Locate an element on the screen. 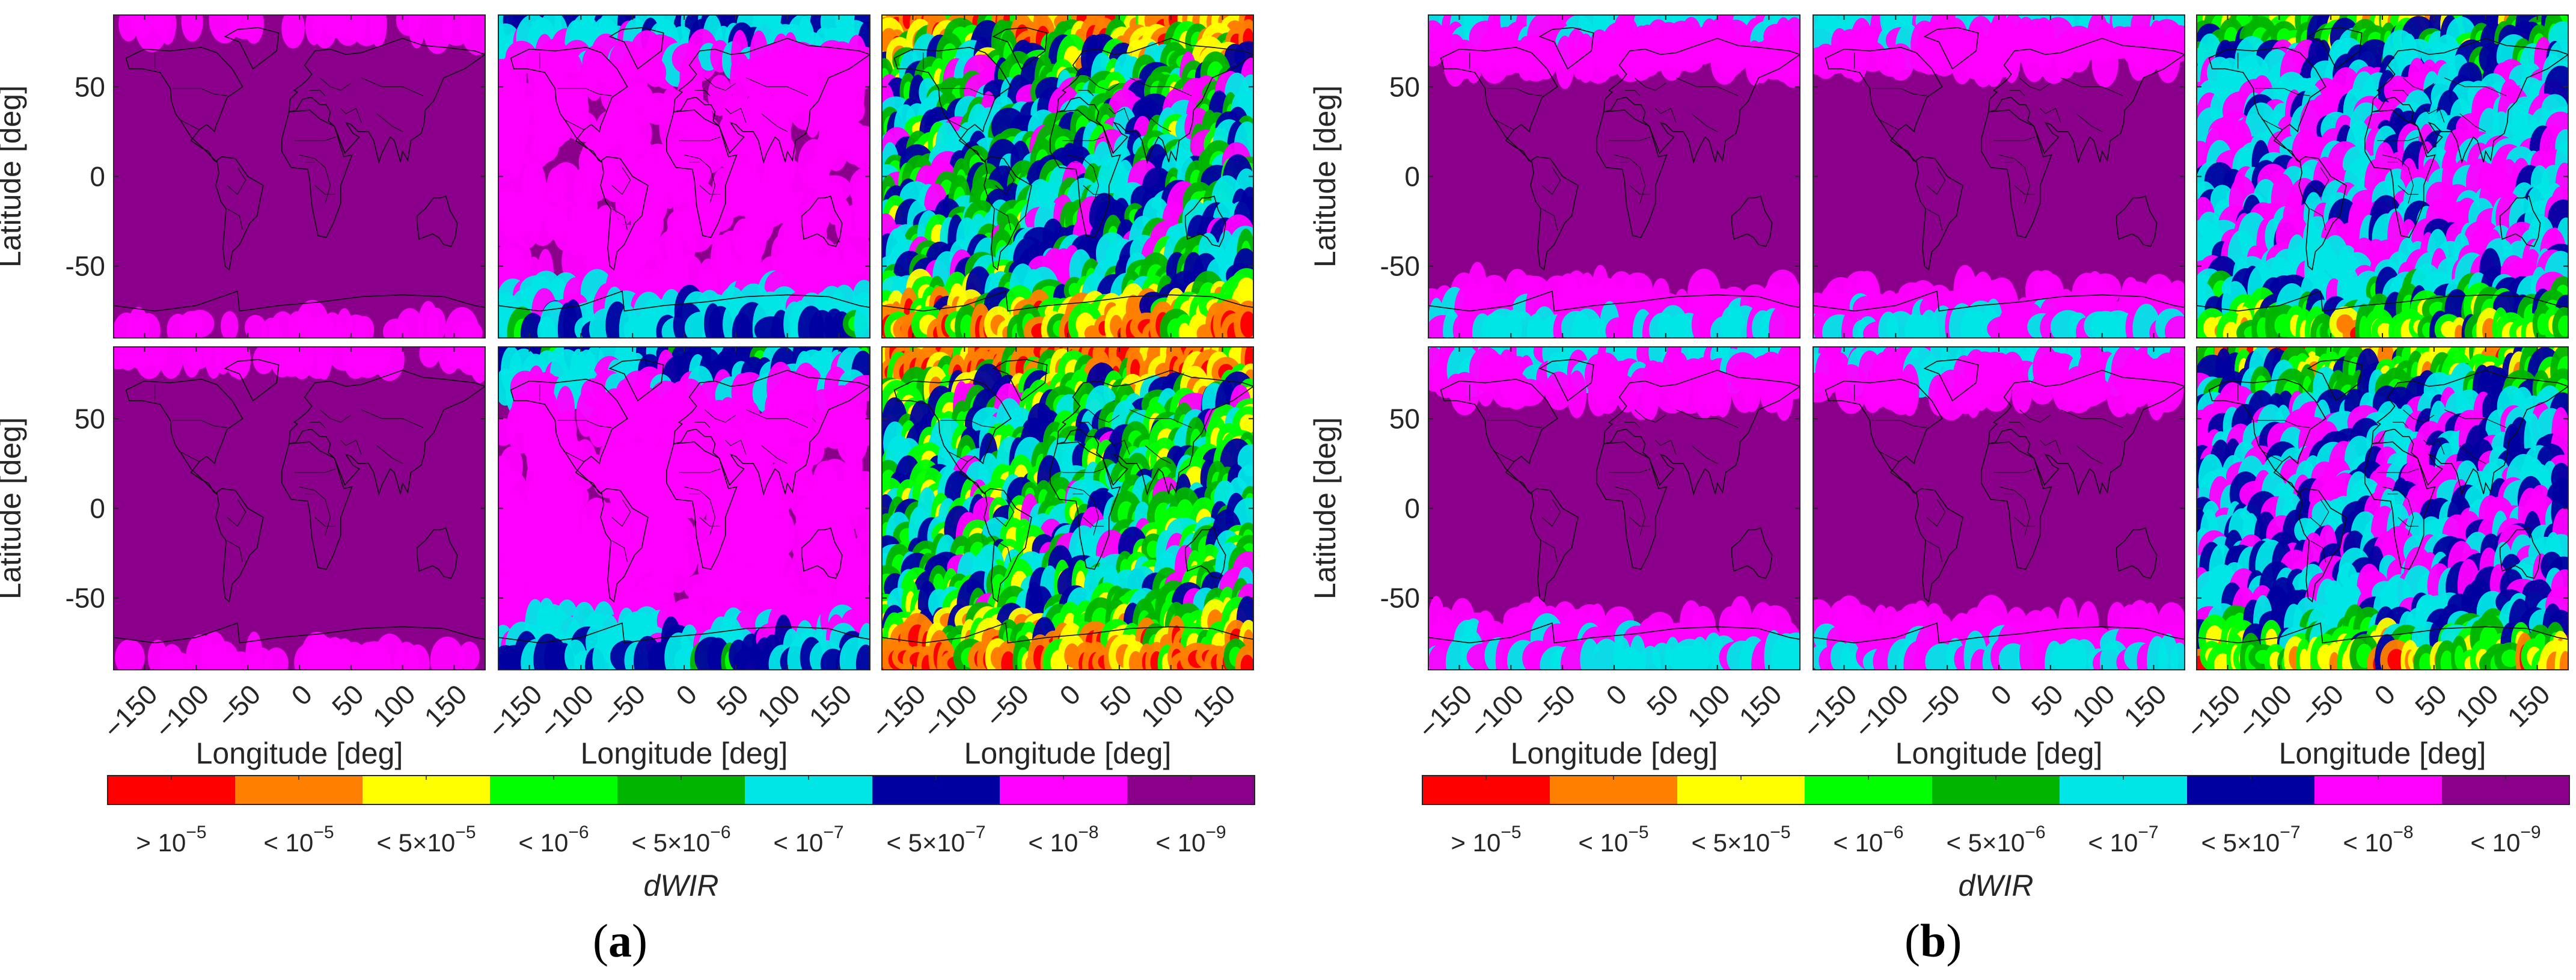 This screenshot has width=2576, height=980. map-b-r1-c1-field is located at coordinates (1997, 508).